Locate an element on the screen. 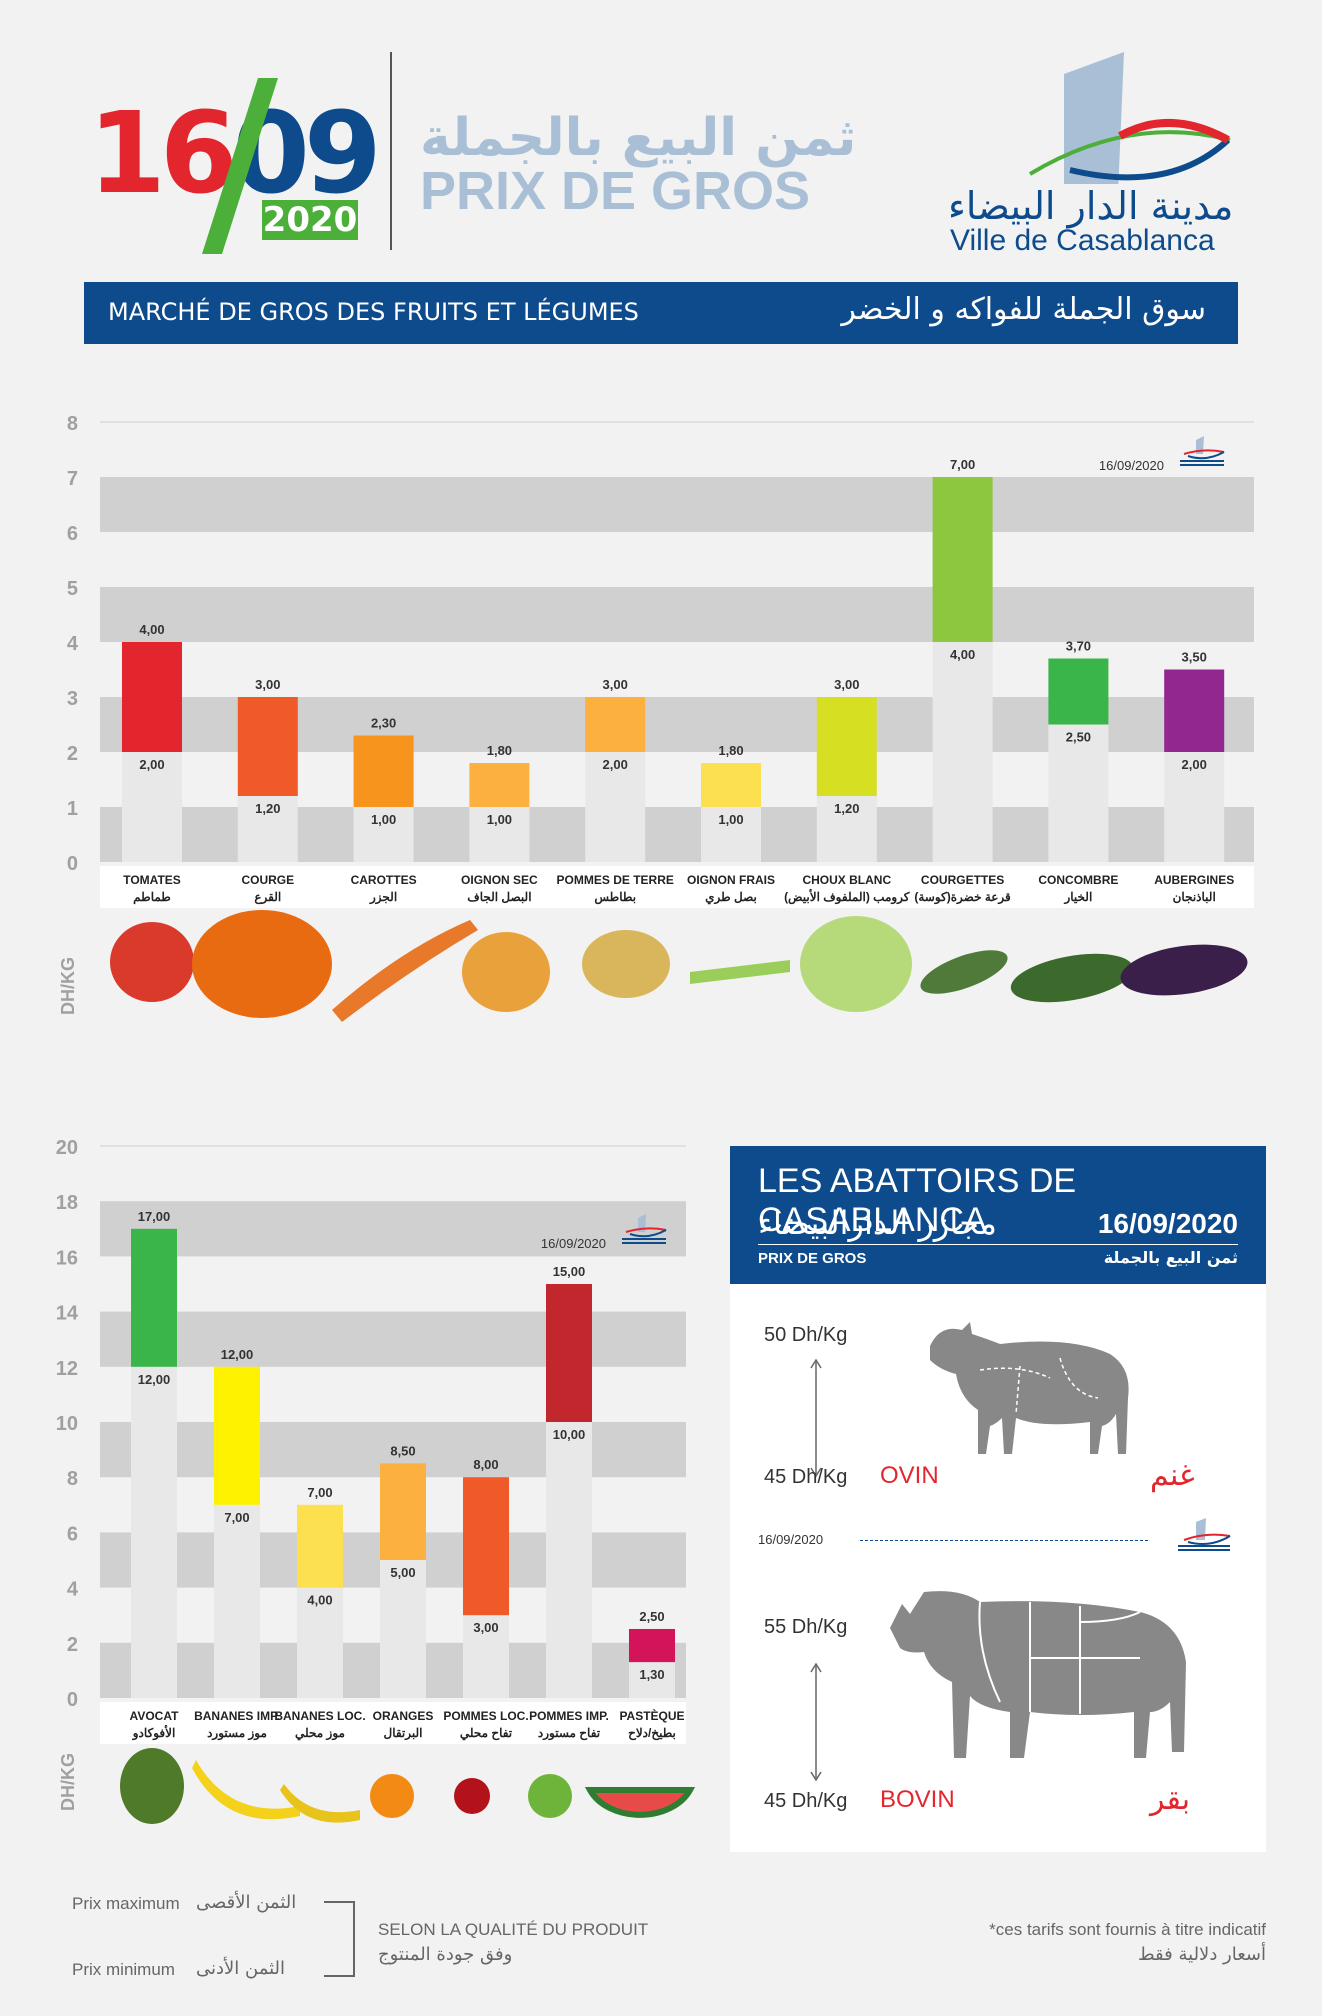 The width and height of the screenshot is (1322, 2016). ovin-label-fr: OVIN is located at coordinates (909, 1475).